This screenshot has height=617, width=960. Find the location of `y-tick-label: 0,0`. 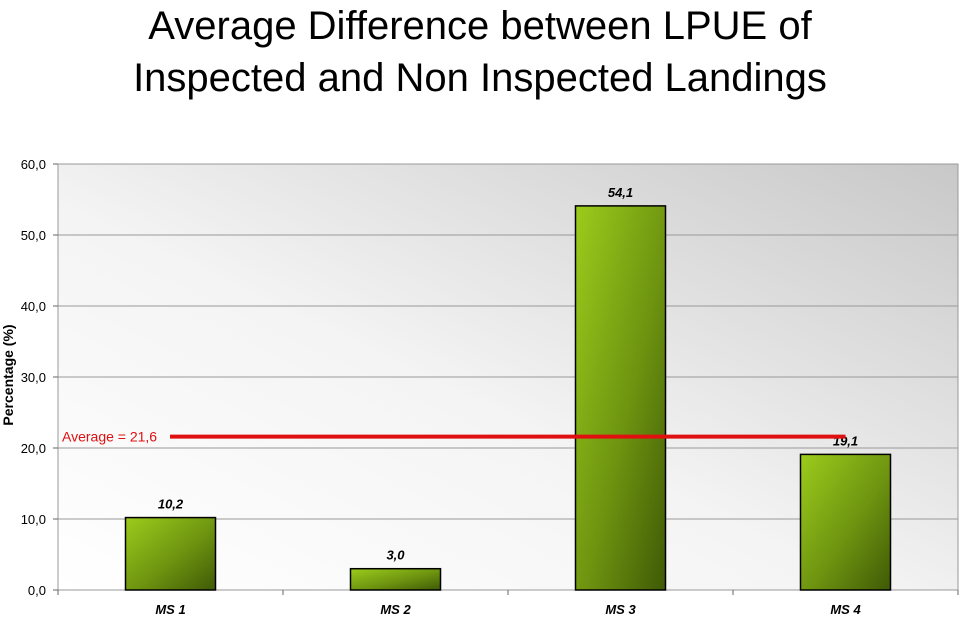

y-tick-label: 0,0 is located at coordinates (37, 590).